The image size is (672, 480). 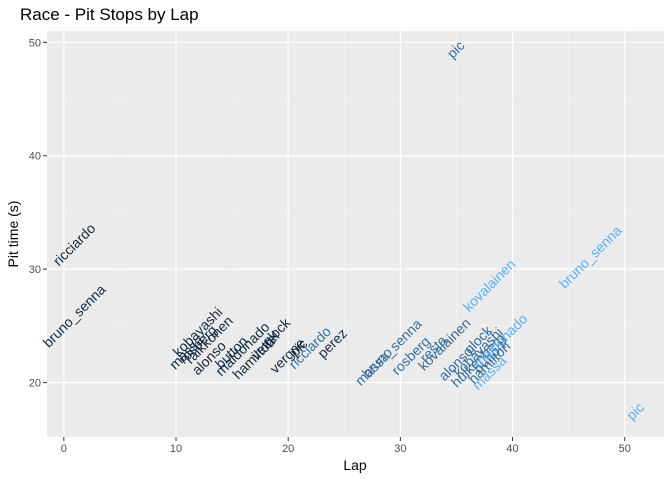 What do you see at coordinates (346, 446) in the screenshot?
I see `x-axis-ticks: 0 10 20 30 40 50` at bounding box center [346, 446].